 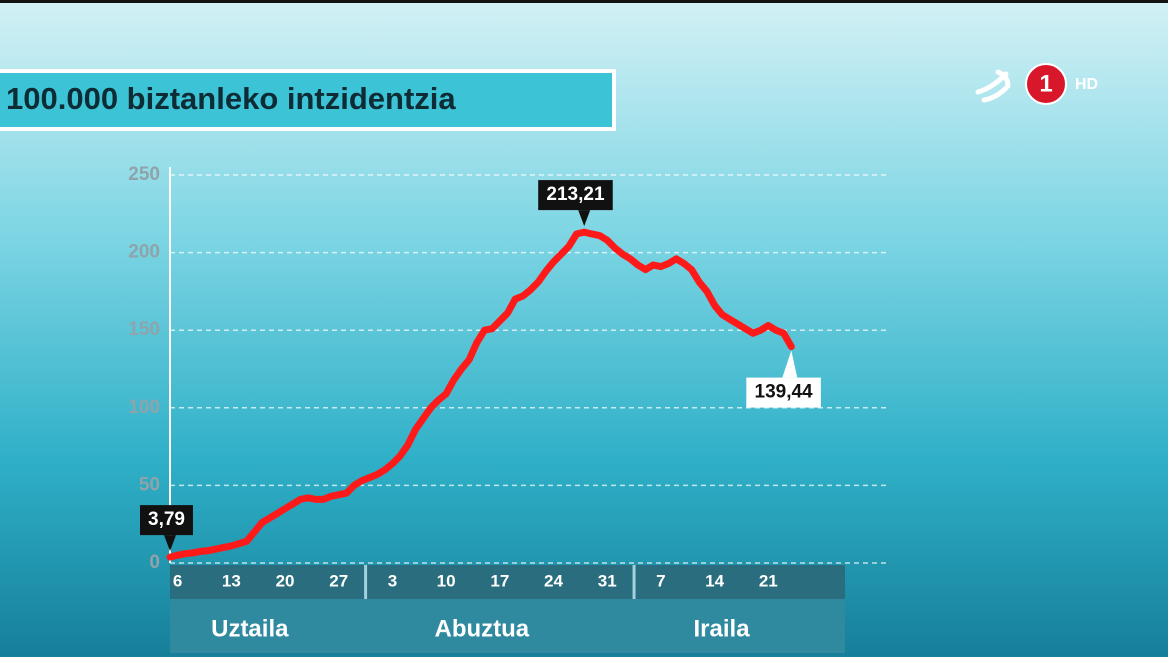 I want to click on value-label: 3,79, so click(x=166, y=519).